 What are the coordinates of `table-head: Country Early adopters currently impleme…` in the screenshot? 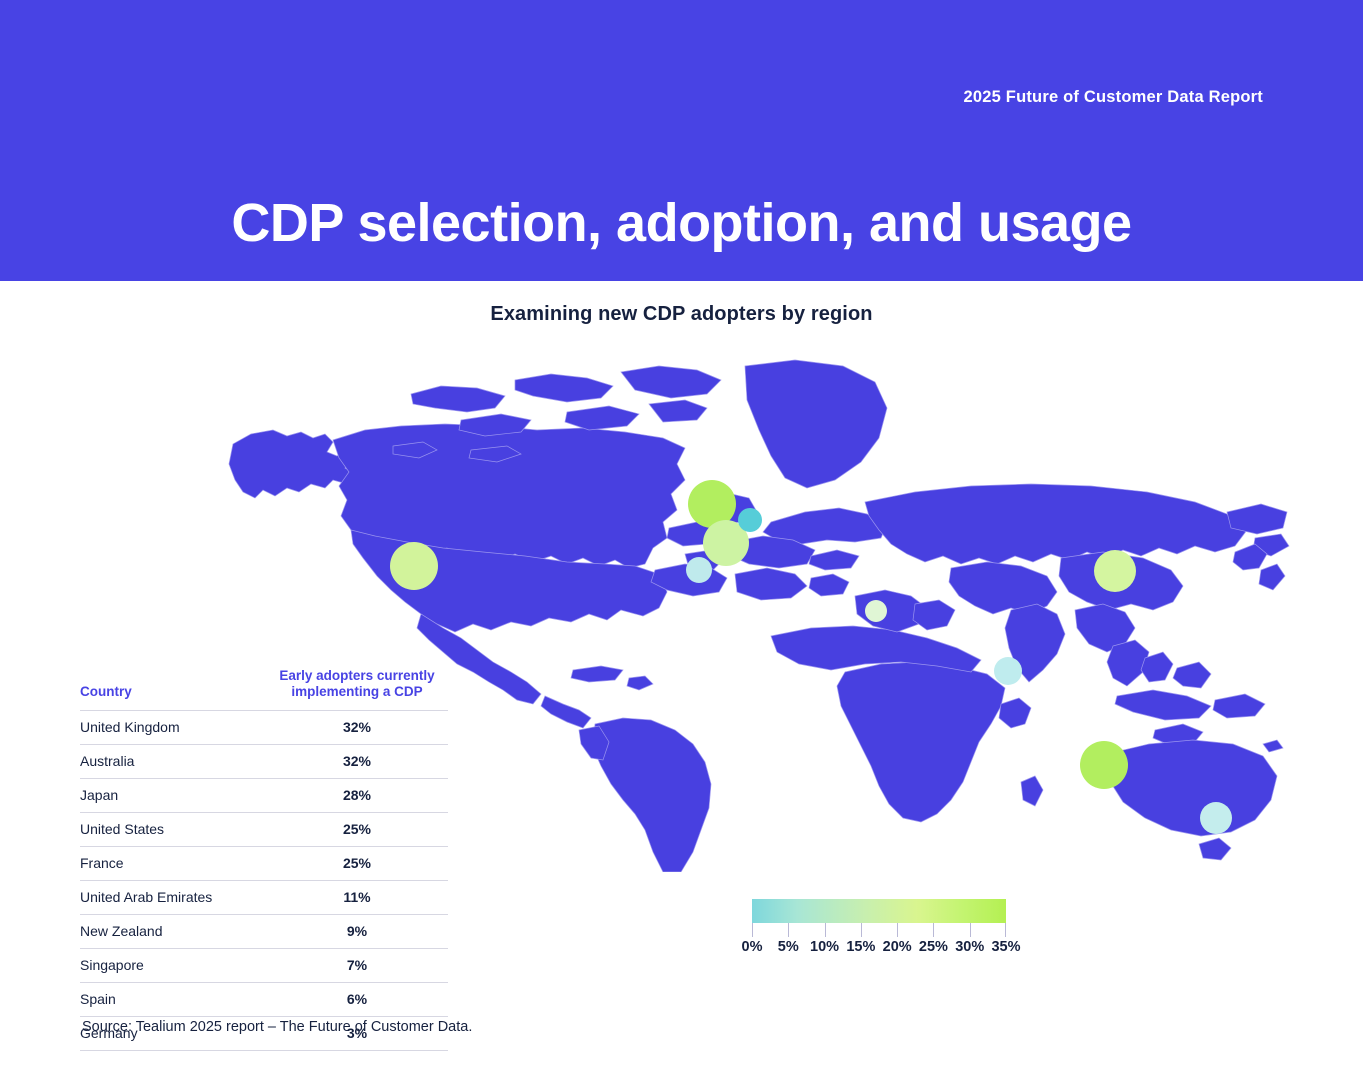 It's located at (264, 689).